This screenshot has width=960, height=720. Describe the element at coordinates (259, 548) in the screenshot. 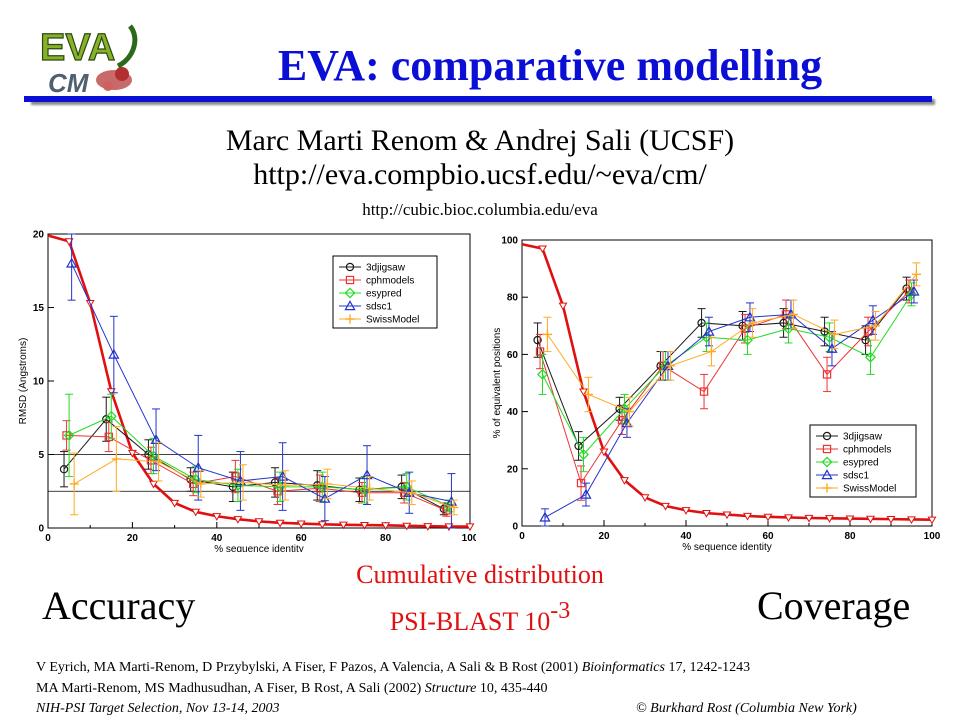

I see `accuracy-x-axis-label: % sequence identity` at that location.